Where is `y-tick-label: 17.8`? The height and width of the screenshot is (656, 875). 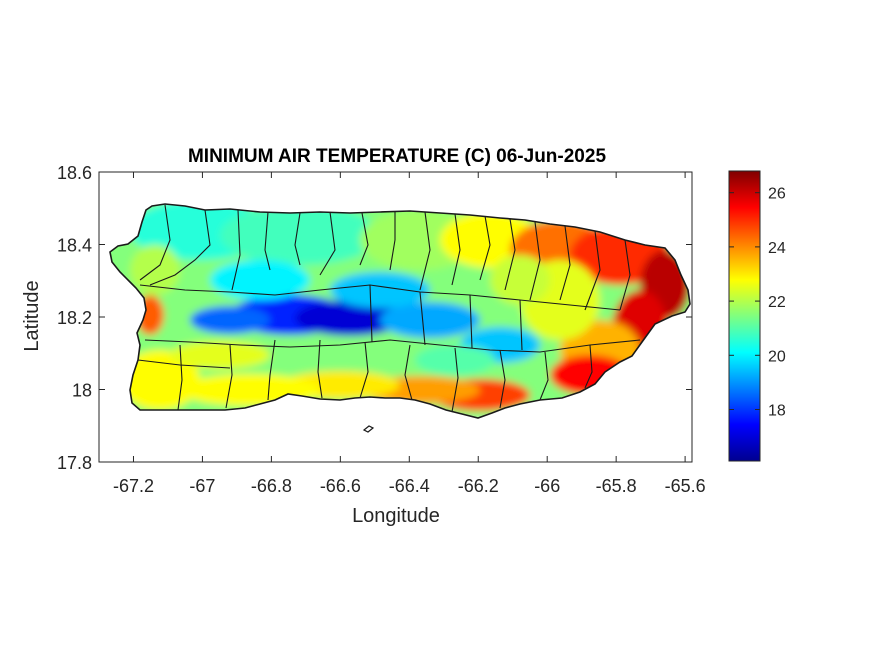 y-tick-label: 17.8 is located at coordinates (74, 463).